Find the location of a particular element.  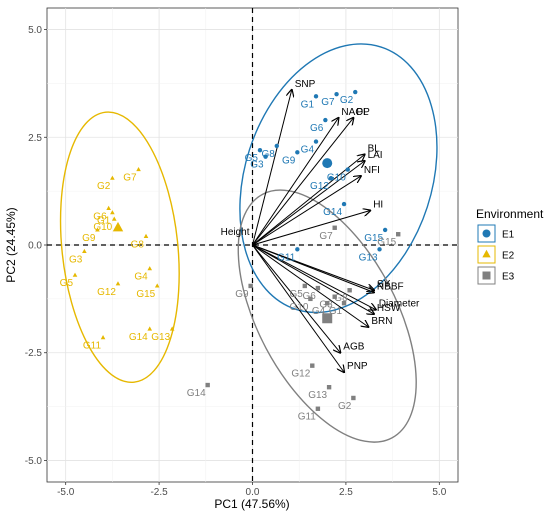

point-label-e1-g9: G9 is located at coordinates (289, 160).